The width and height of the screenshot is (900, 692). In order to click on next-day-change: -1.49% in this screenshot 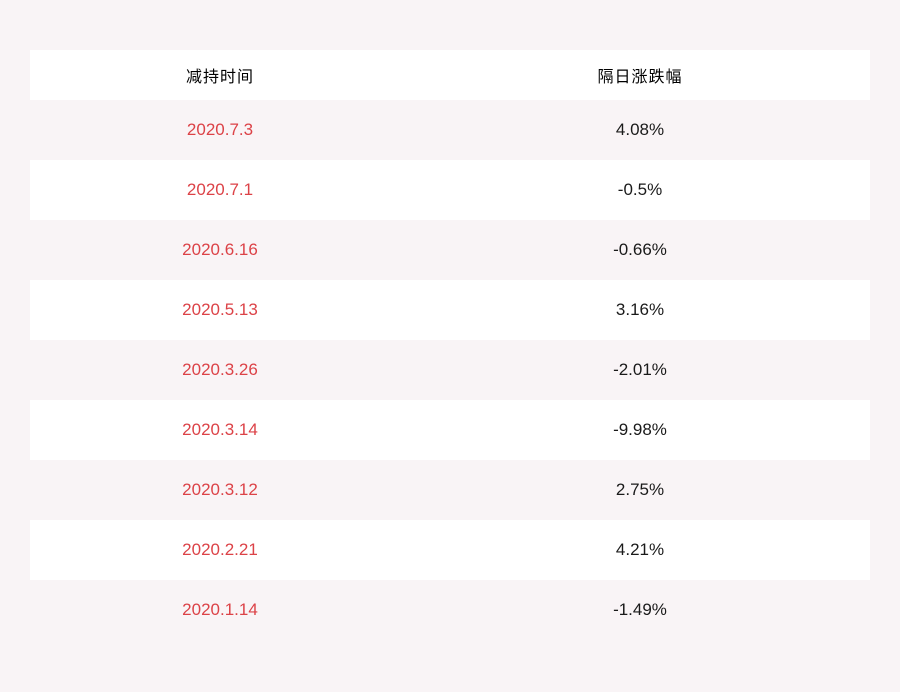, I will do `click(640, 609)`.